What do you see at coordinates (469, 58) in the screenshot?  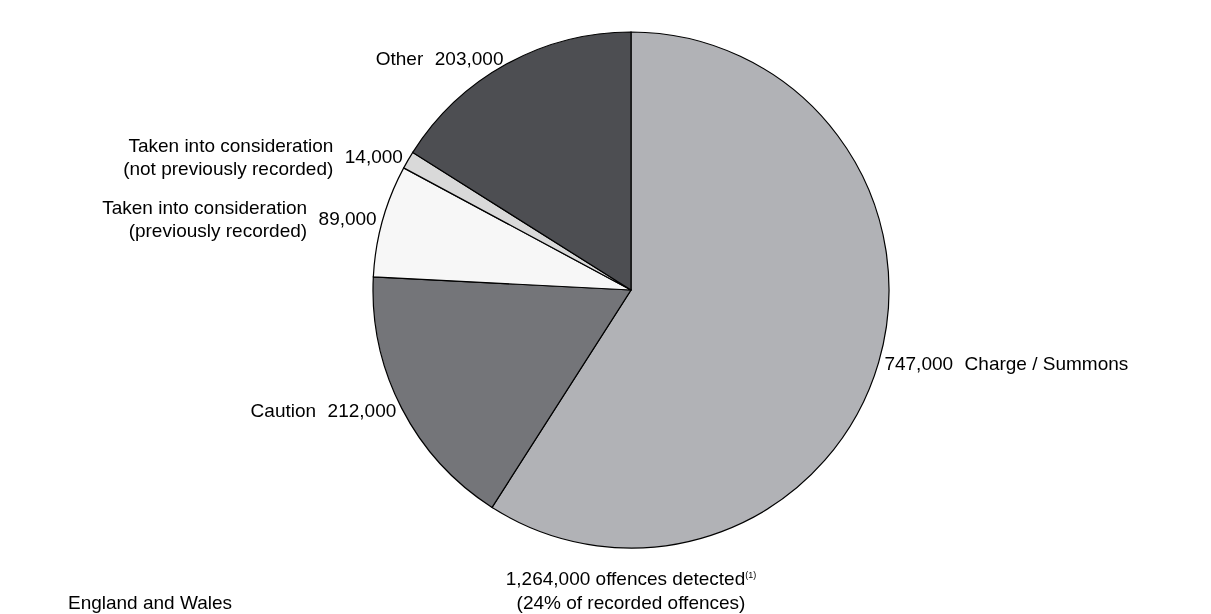 I see `data-label: 203,000` at bounding box center [469, 58].